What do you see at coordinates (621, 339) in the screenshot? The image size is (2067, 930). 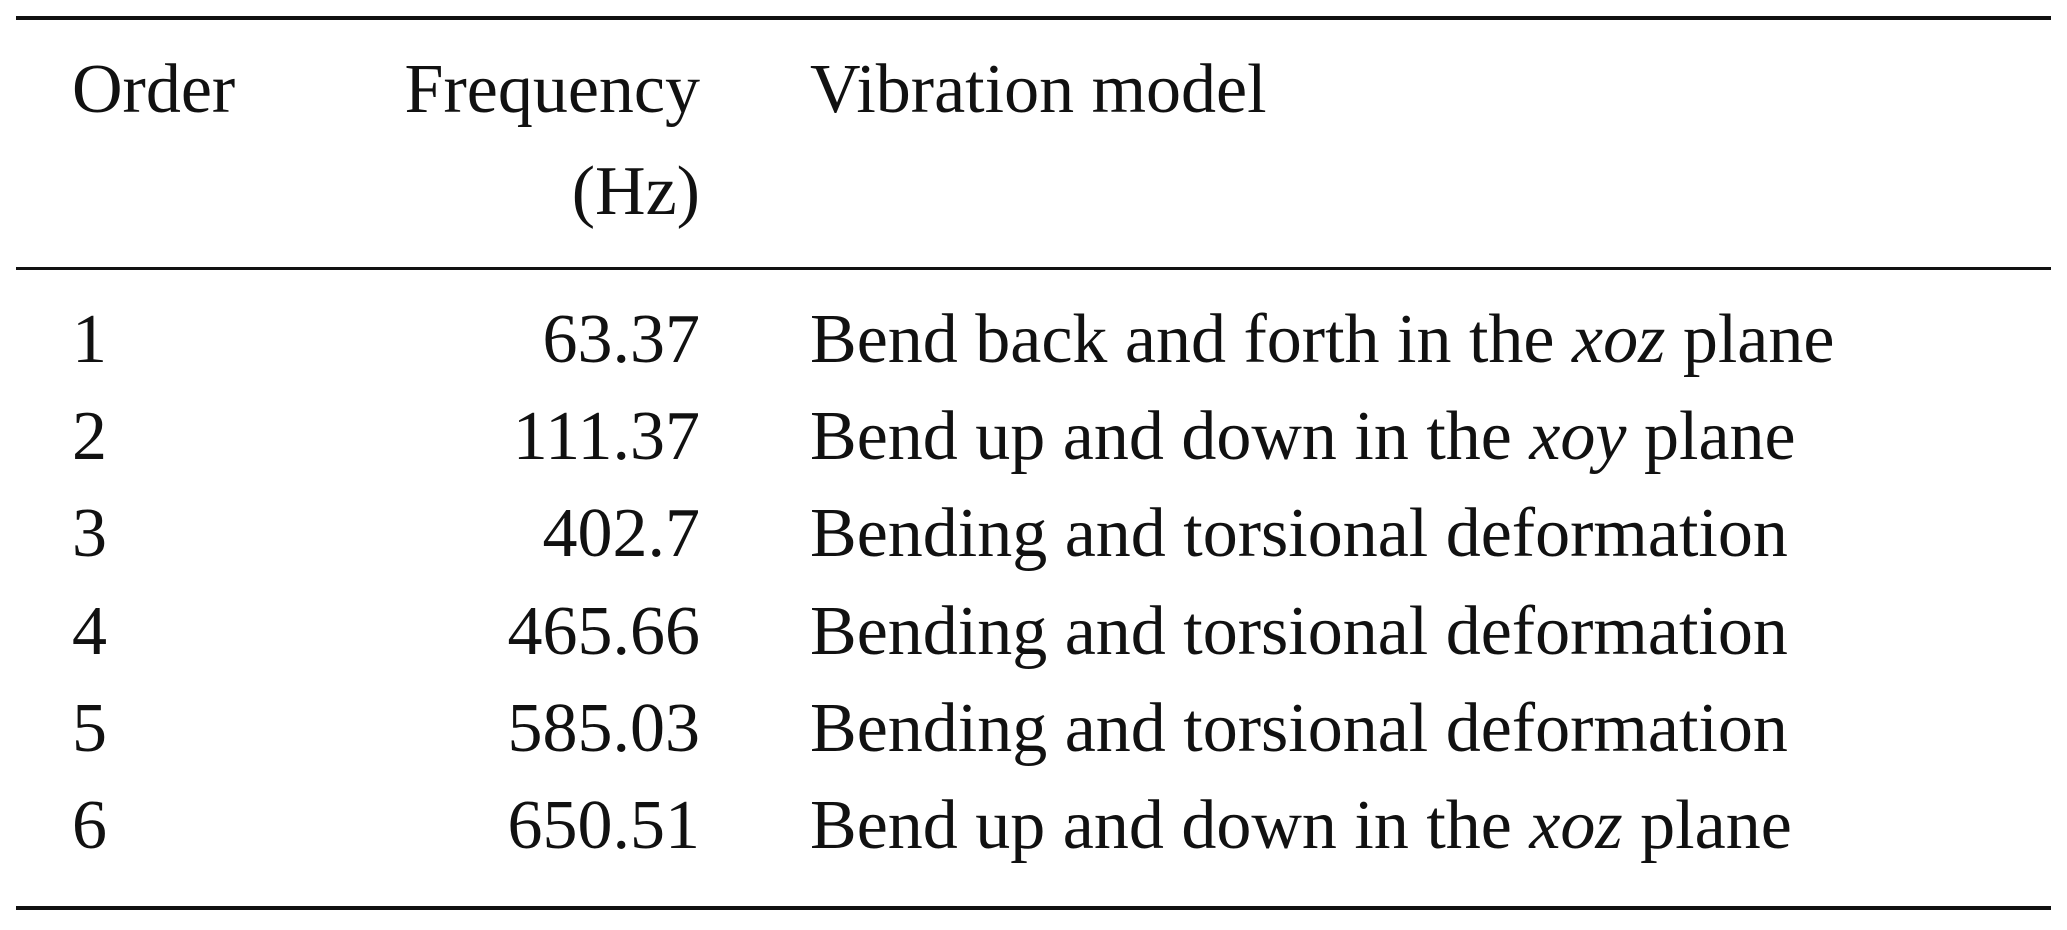 I see `table-row-1-frequency: 63.37` at bounding box center [621, 339].